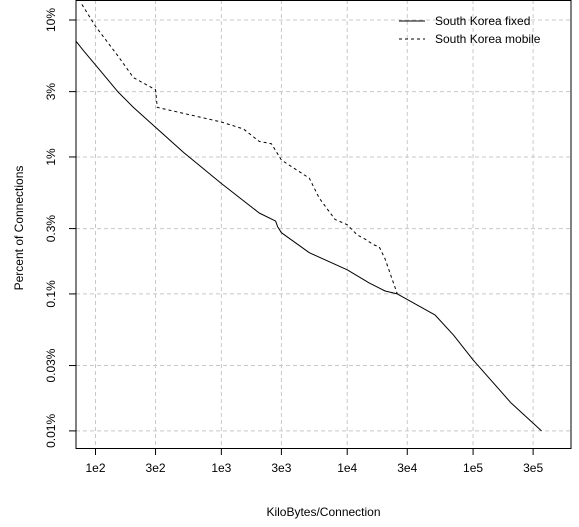  Describe the element at coordinates (95, 468) in the screenshot. I see `x-tick-label: 1e2` at that location.